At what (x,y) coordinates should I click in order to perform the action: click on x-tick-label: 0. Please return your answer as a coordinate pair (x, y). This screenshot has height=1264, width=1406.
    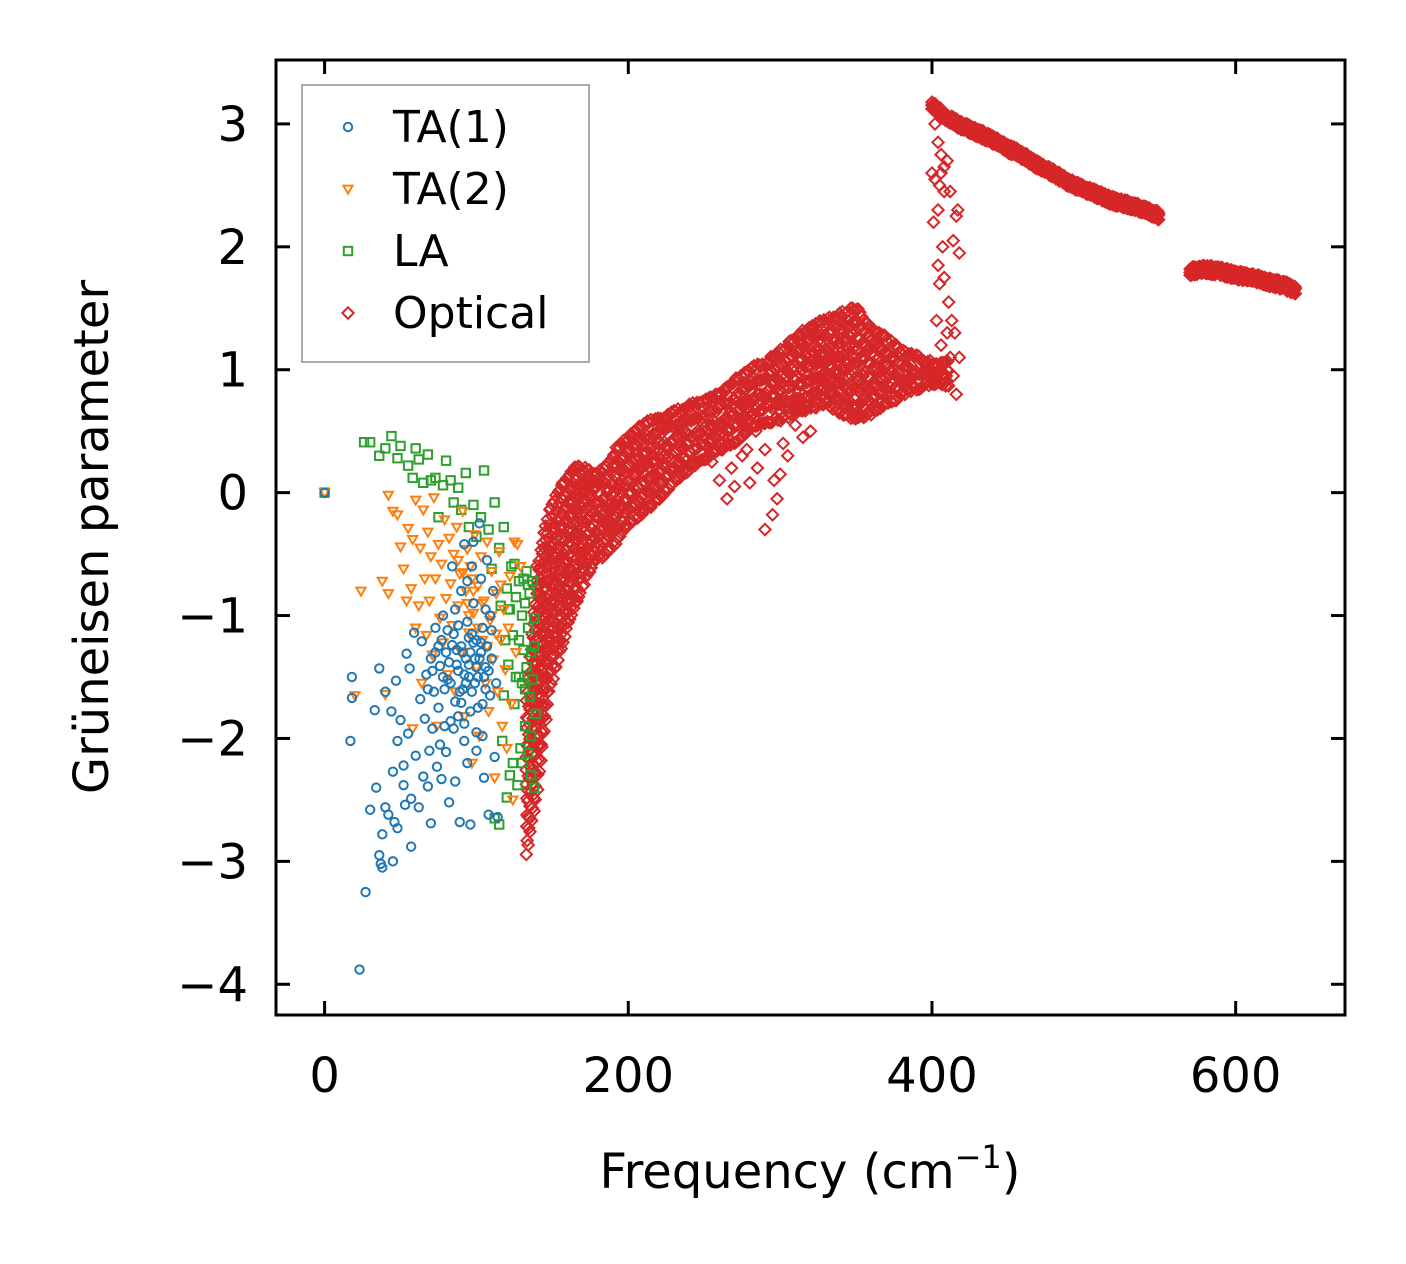
    Looking at the image, I should click on (324, 1076).